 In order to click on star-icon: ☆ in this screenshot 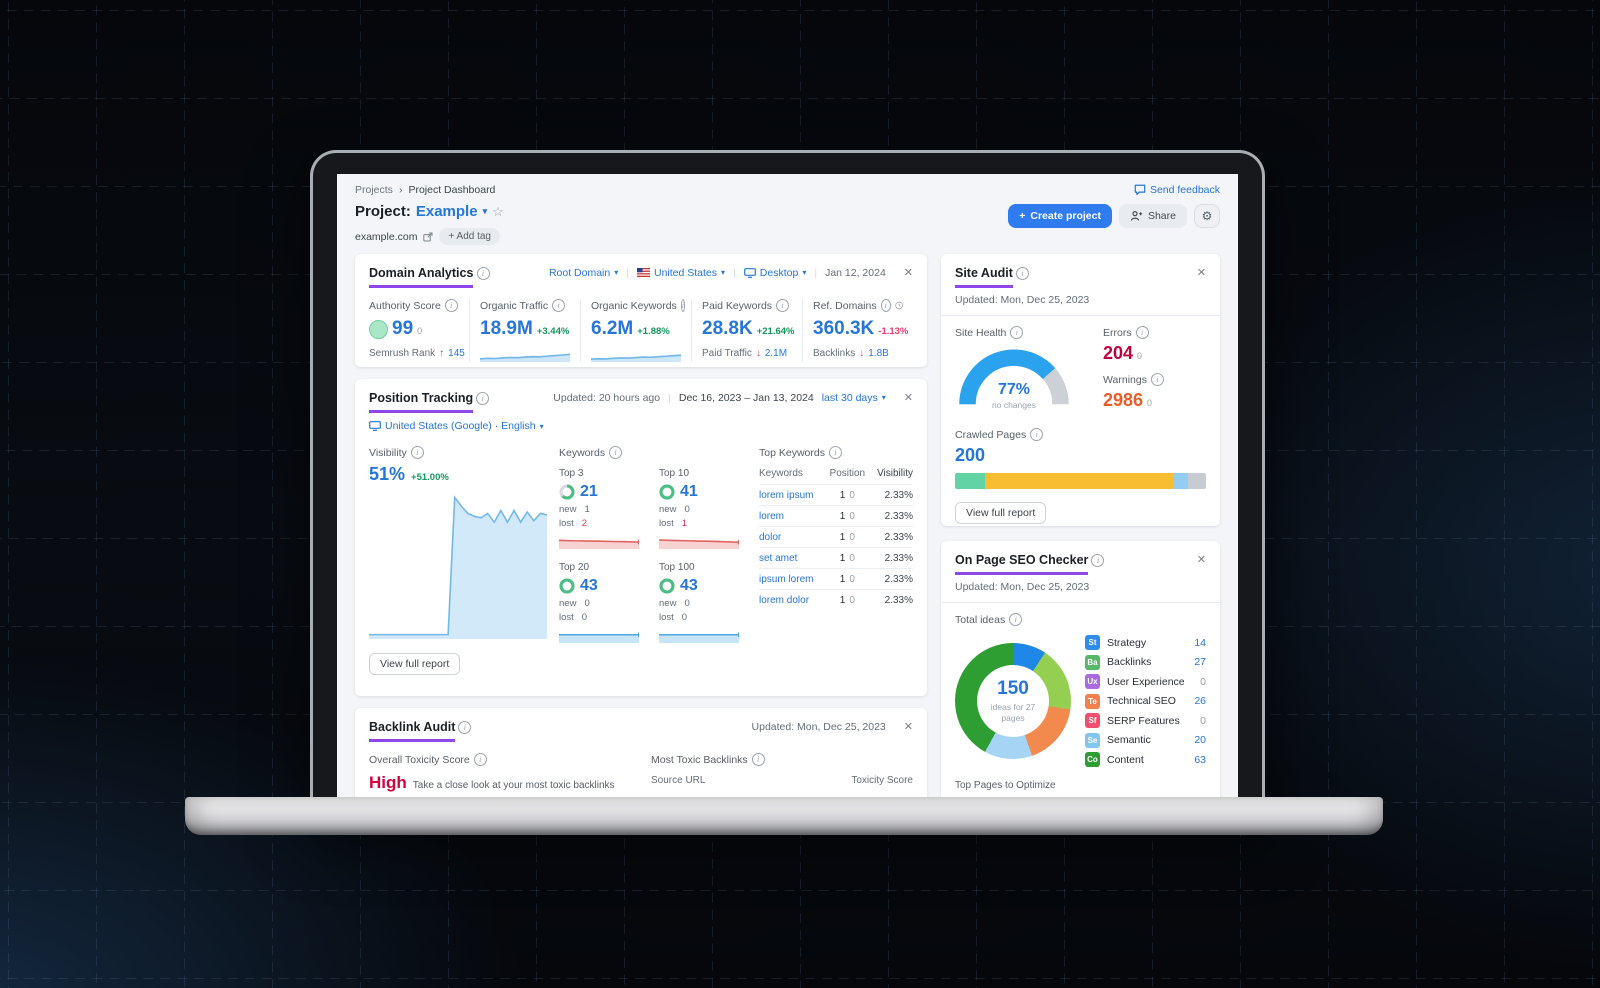, I will do `click(498, 211)`.